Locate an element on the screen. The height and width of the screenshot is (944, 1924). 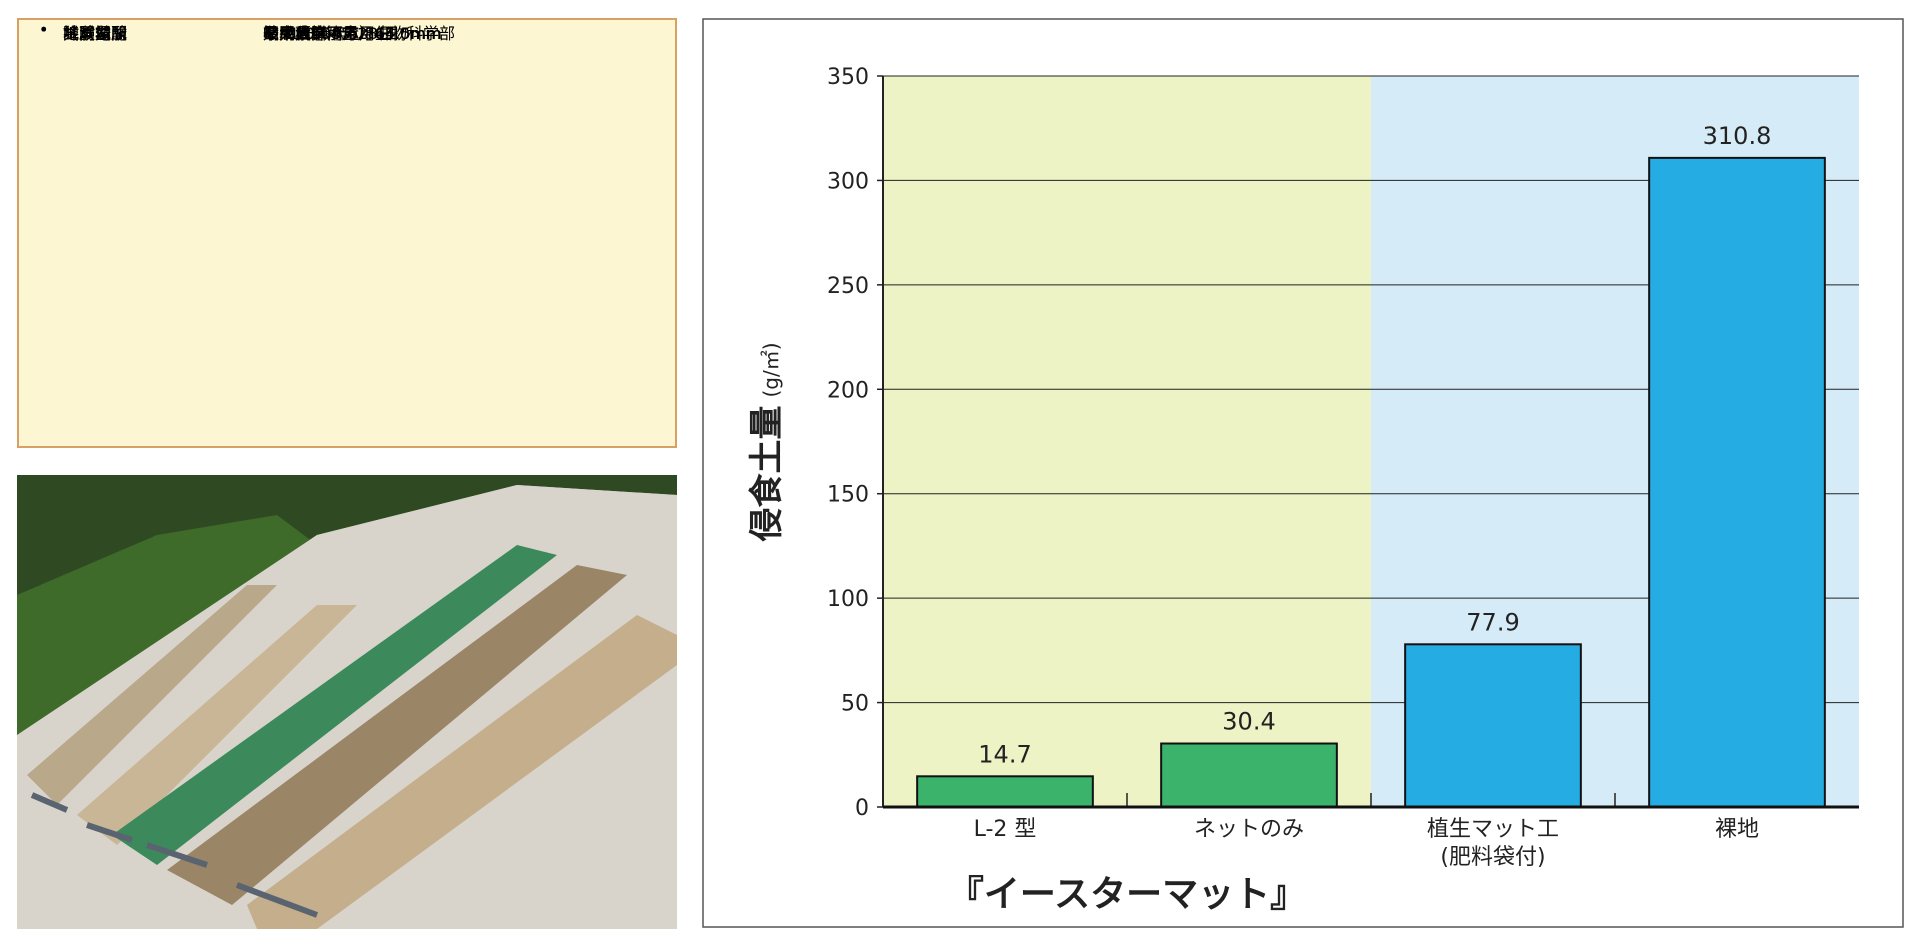
info-label: 試験期間 is located at coordinates (95, 33).